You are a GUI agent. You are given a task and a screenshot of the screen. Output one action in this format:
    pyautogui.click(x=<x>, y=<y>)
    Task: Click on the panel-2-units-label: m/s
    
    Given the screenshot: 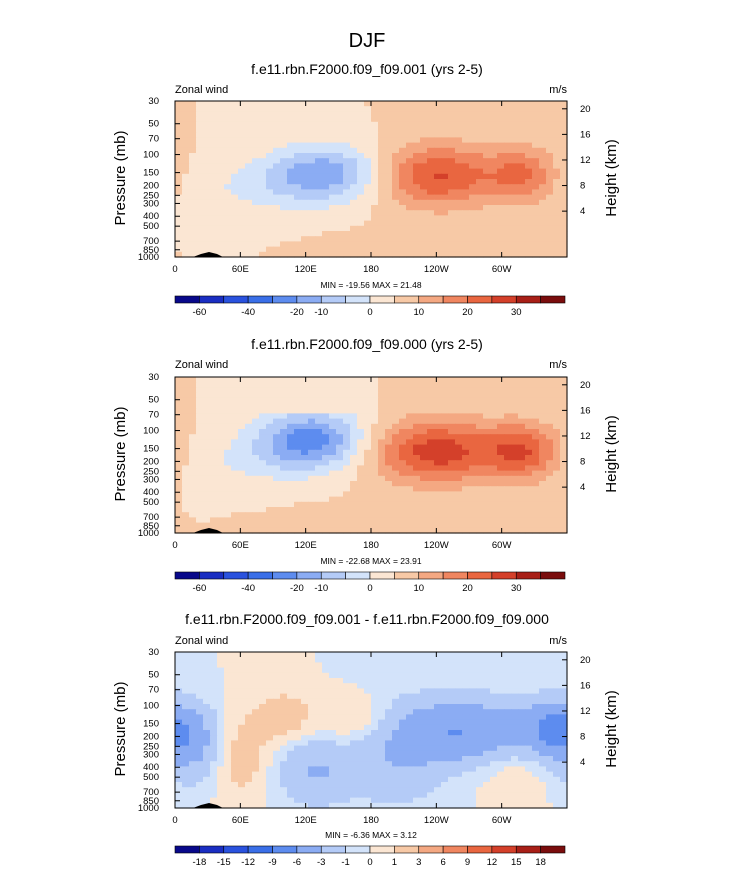 What is the action you would take?
    pyautogui.click(x=558, y=365)
    